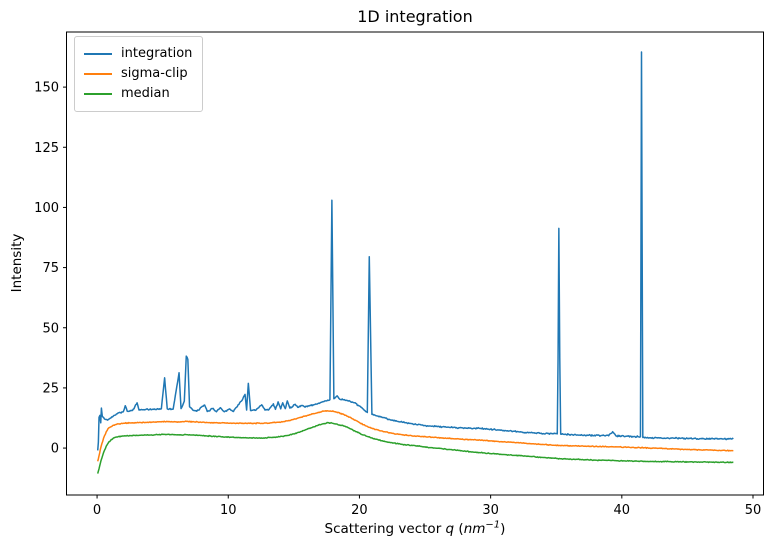 The width and height of the screenshot is (773, 555). I want to click on legend-item-sigma-clip: sigma-clip, so click(138, 74).